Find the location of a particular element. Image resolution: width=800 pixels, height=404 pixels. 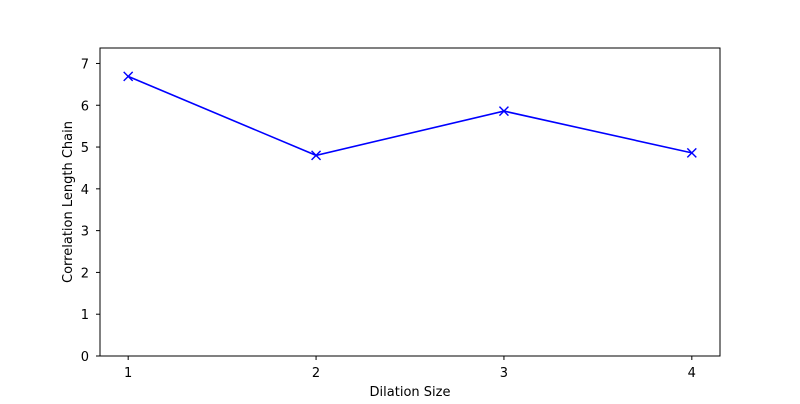

y-tick-label-1: 0 is located at coordinates (85, 357).